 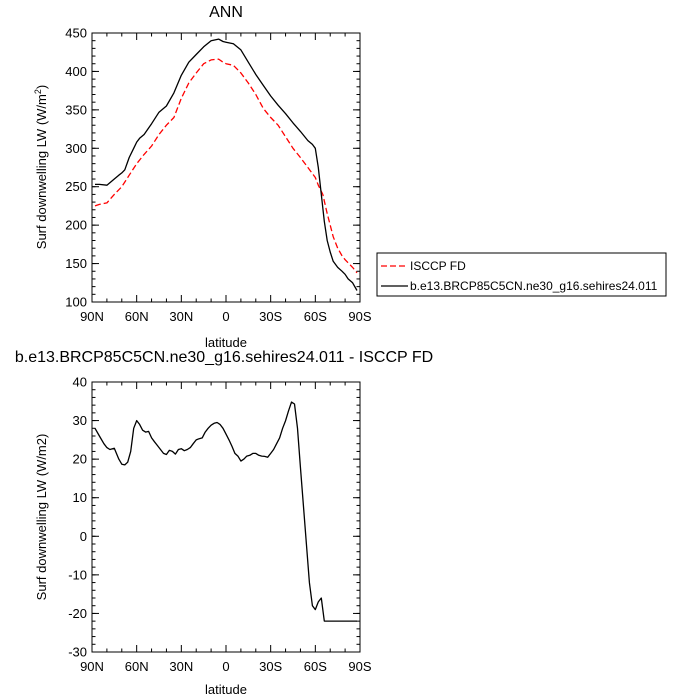 I want to click on top-plot-lines, so click(x=226, y=164).